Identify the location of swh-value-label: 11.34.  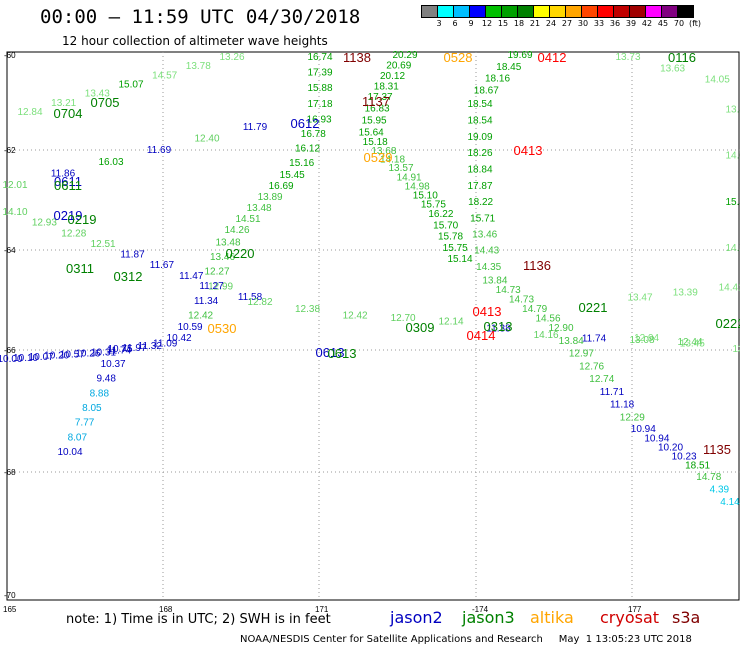
(206, 301).